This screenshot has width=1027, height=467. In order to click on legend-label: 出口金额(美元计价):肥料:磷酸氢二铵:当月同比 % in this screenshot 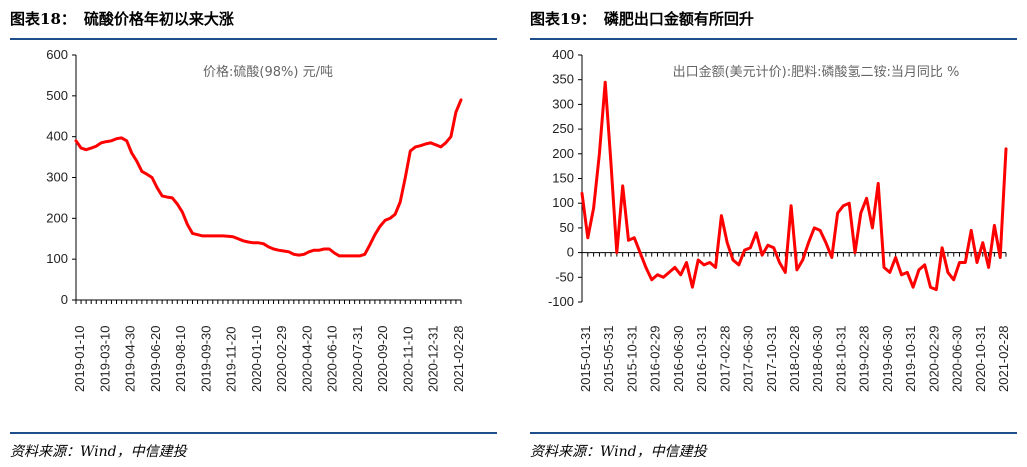, I will do `click(816, 72)`.